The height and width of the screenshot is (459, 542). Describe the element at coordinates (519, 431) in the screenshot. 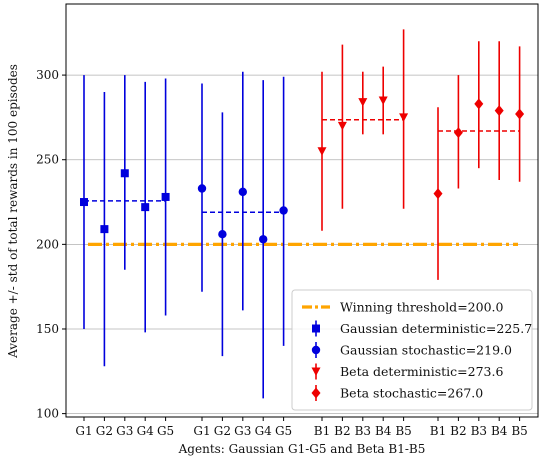

I see `x-tick-label-3-4: B5` at that location.